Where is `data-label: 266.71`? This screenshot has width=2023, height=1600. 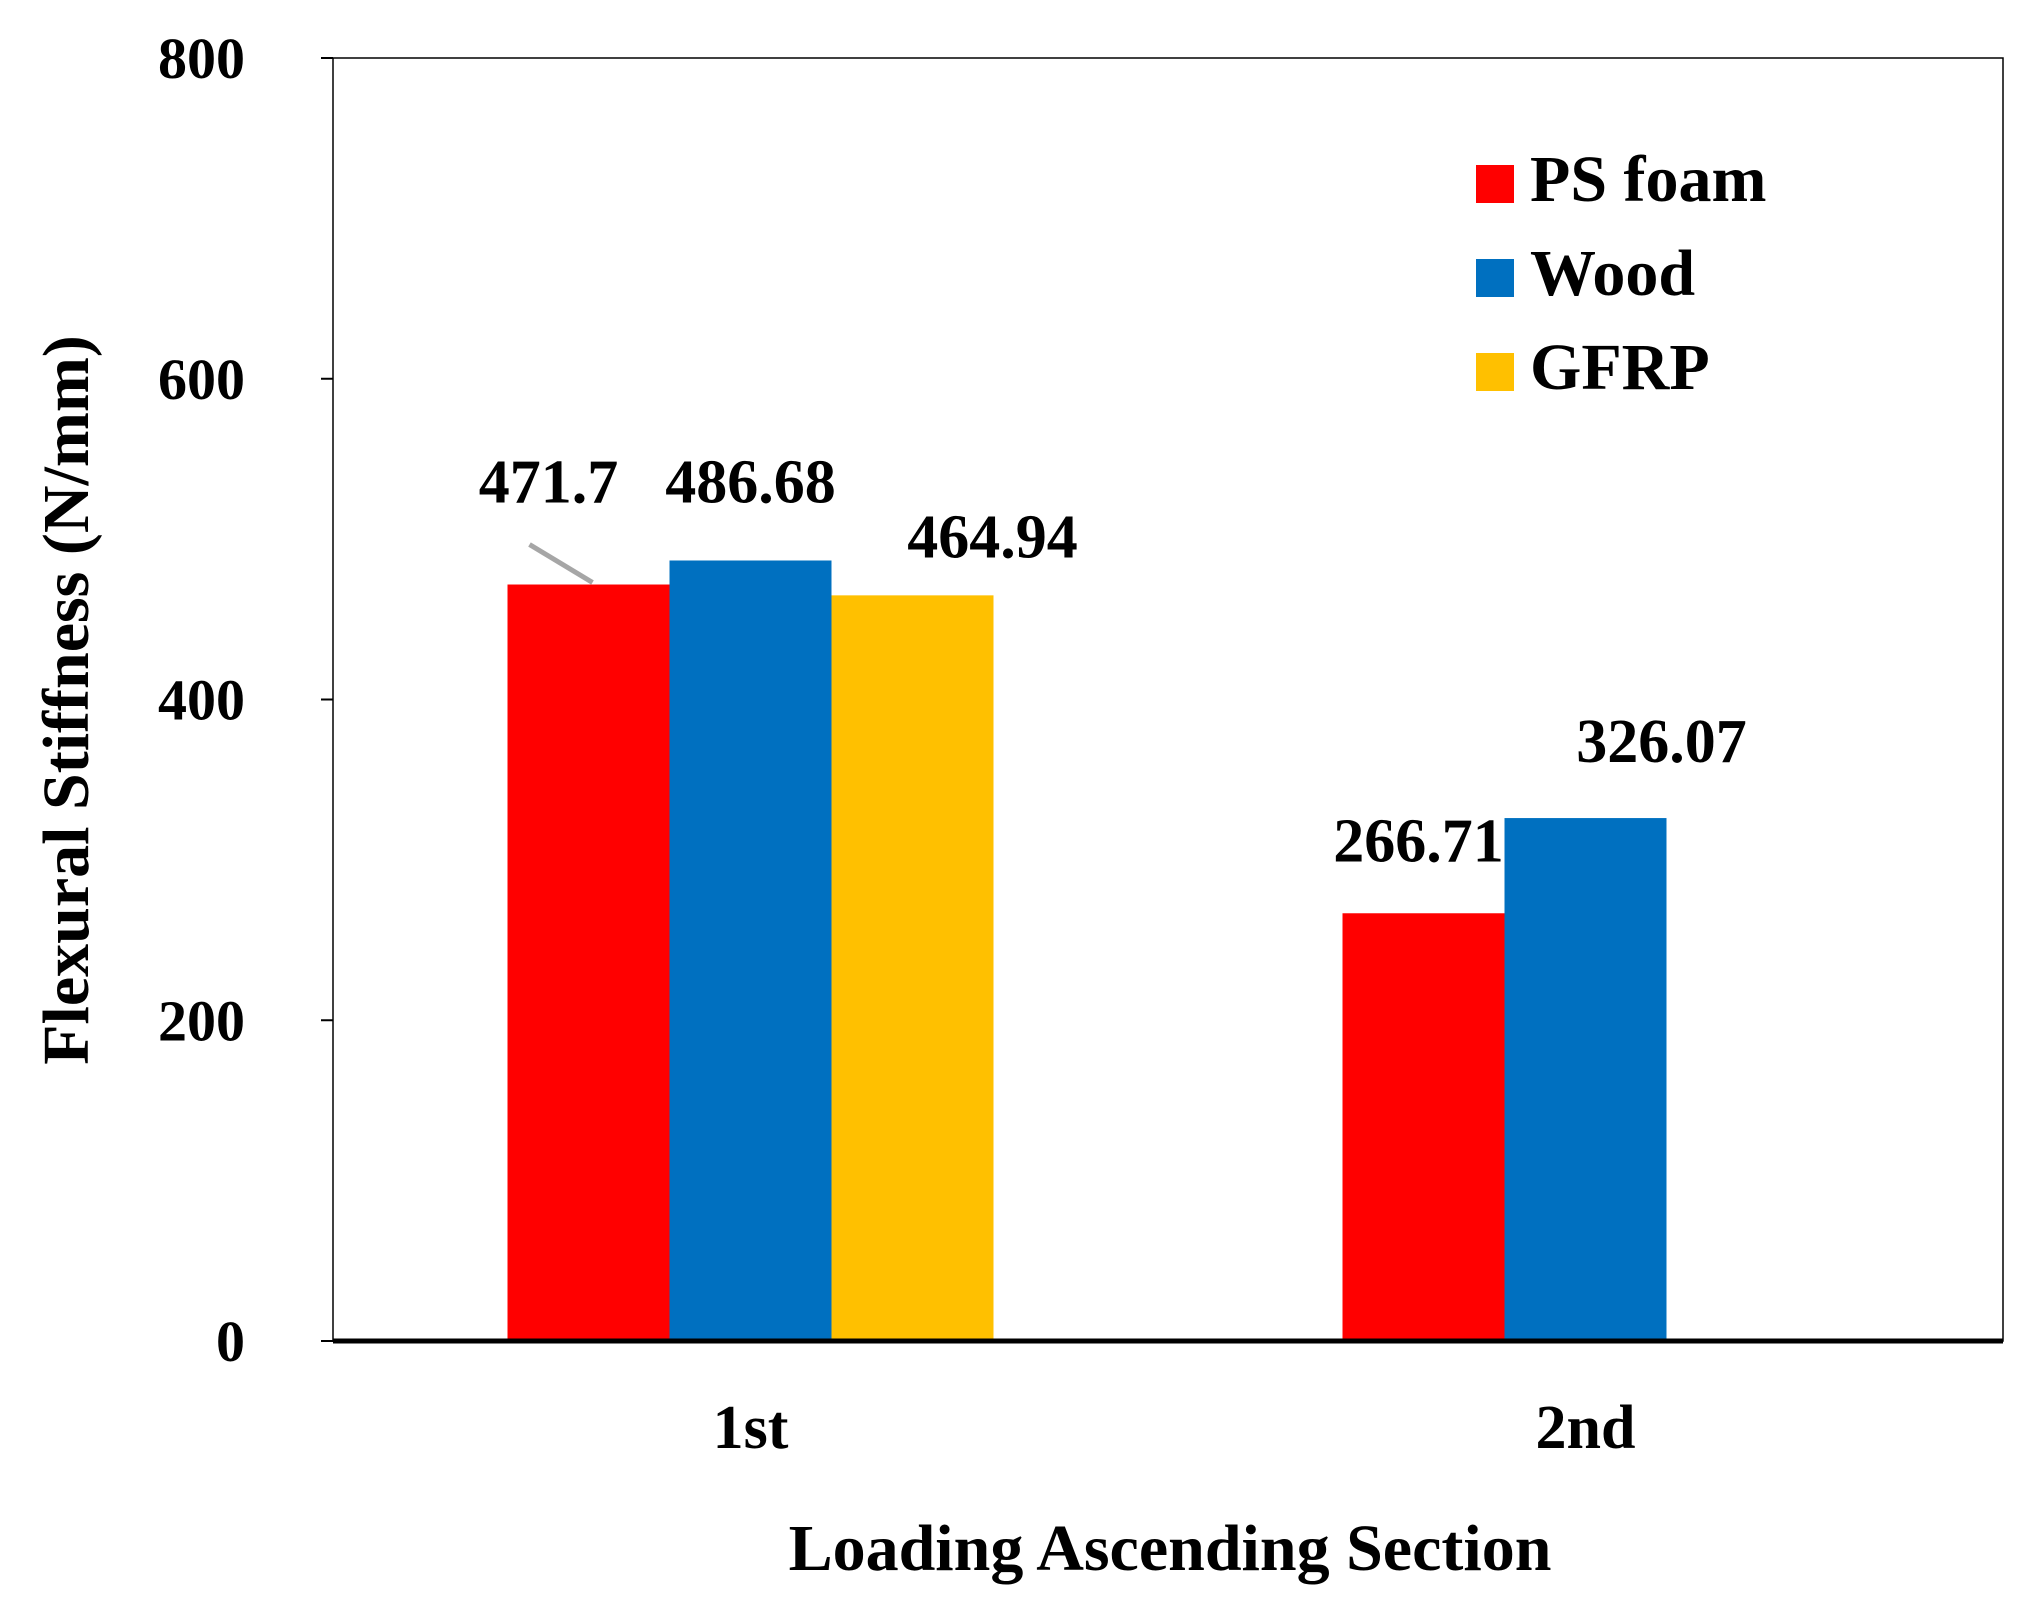 data-label: 266.71 is located at coordinates (1418, 841).